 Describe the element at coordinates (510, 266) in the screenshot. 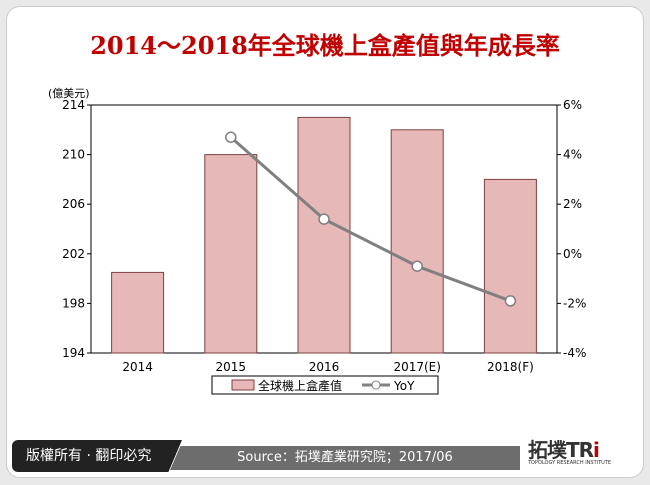

I see `bar-2018(F)` at that location.